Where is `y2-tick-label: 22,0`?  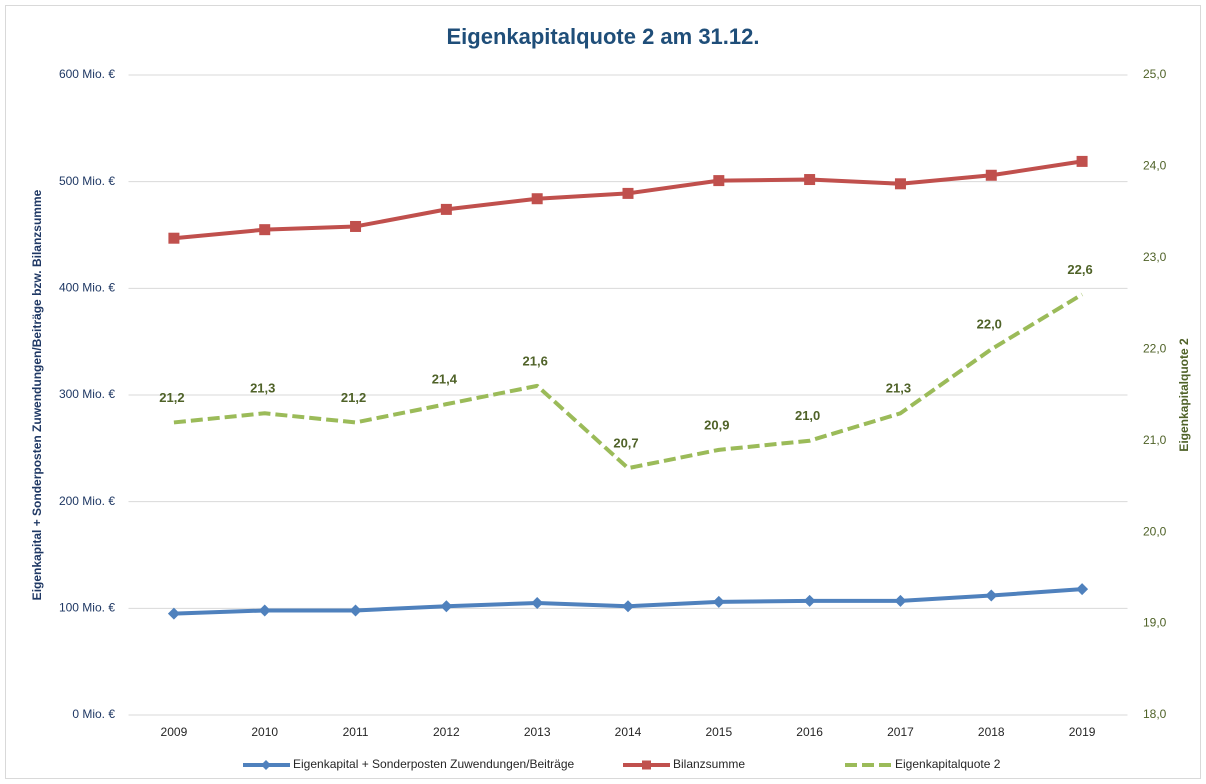 y2-tick-label: 22,0 is located at coordinates (1155, 348).